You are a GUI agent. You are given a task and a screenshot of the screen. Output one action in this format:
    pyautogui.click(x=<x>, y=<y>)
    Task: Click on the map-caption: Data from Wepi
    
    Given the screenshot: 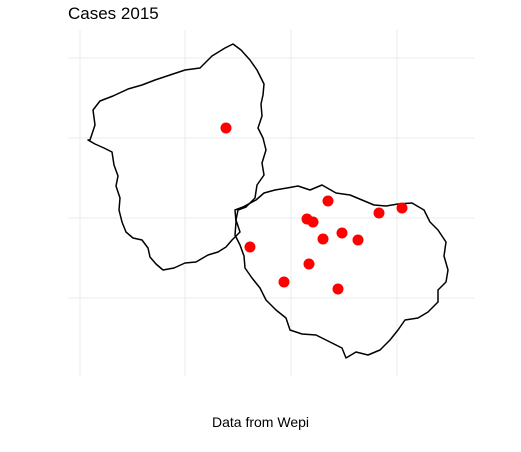 What is the action you would take?
    pyautogui.click(x=260, y=422)
    